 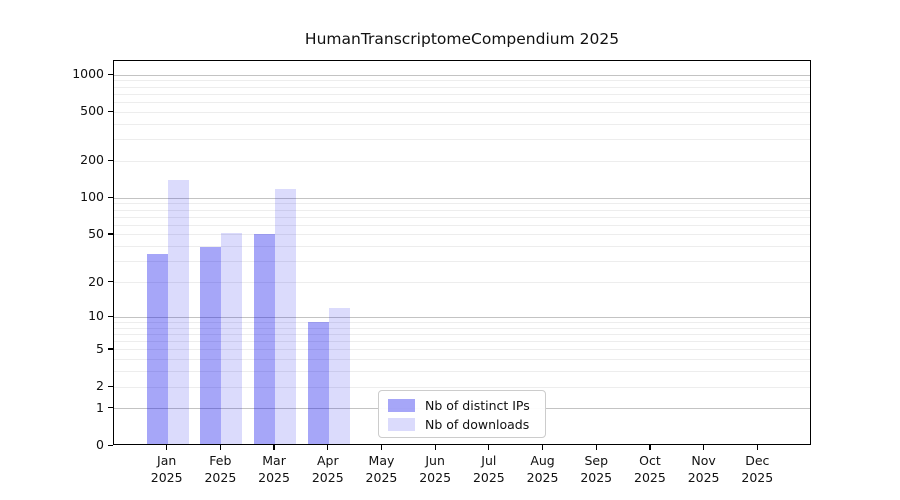 I want to click on bar-feb-2025-downloads, so click(x=232, y=338).